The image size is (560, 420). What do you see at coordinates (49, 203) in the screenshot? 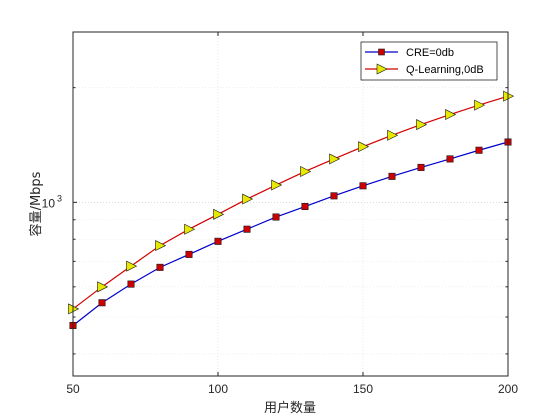
I see `y-tick-label-base: 10` at bounding box center [49, 203].